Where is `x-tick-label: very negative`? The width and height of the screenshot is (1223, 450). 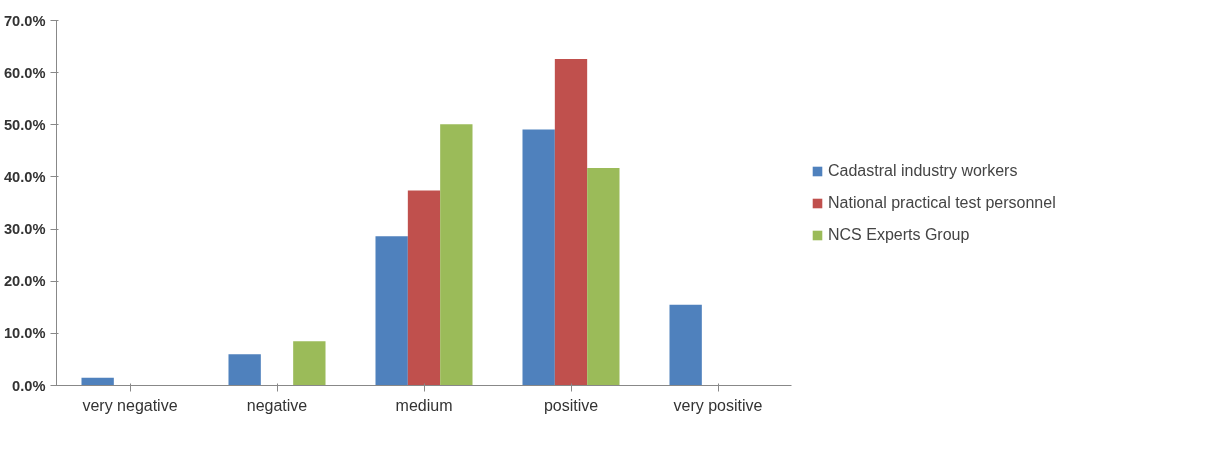
x-tick-label: very negative is located at coordinates (130, 405).